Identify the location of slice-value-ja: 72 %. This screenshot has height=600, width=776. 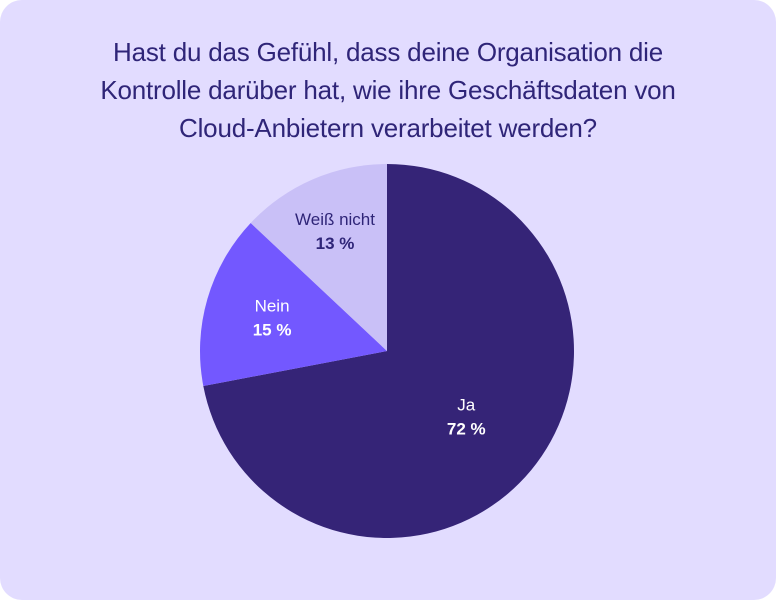
(466, 429).